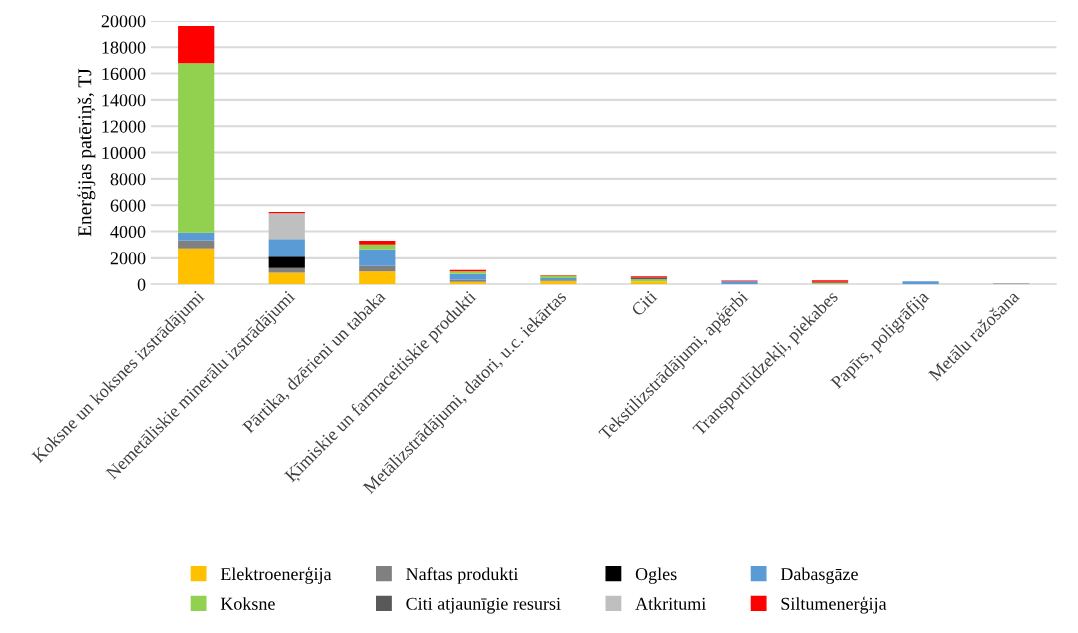 The image size is (1078, 633). I want to click on y-tick-label: 20000, so click(123, 21).